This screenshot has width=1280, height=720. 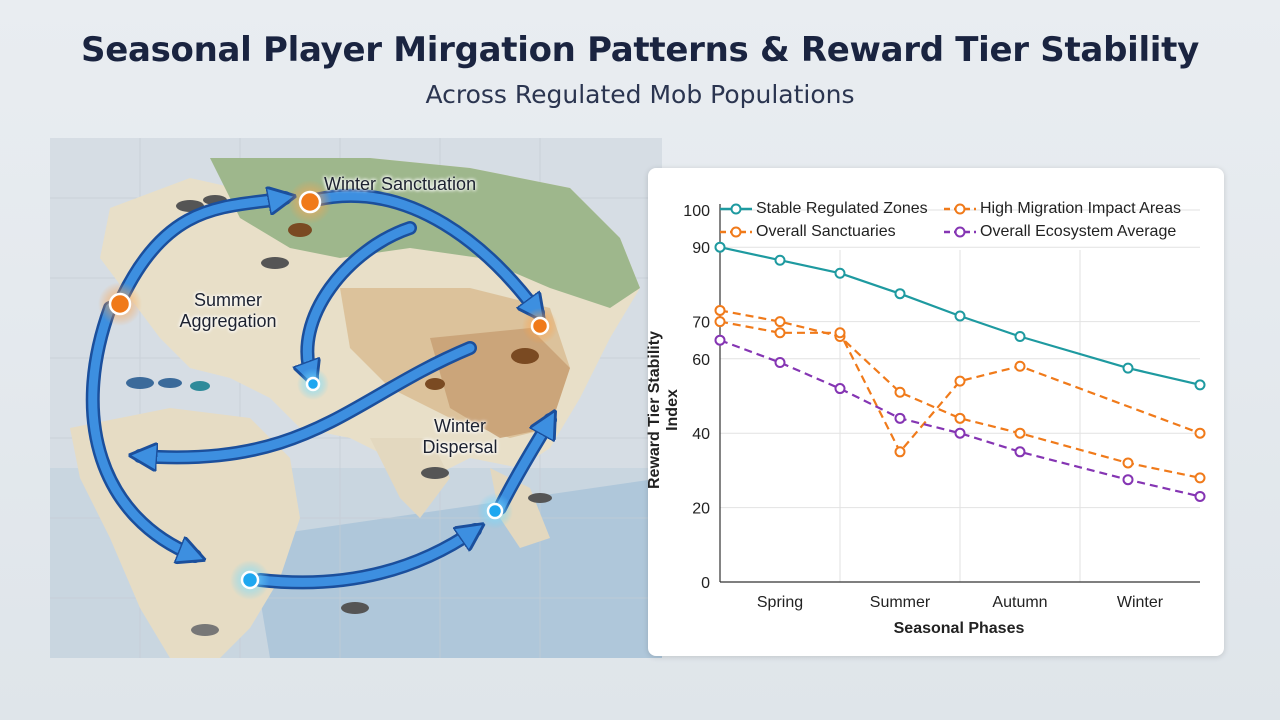 I want to click on page-subtitle: Across Regulated Mob Populations, so click(x=640, y=94).